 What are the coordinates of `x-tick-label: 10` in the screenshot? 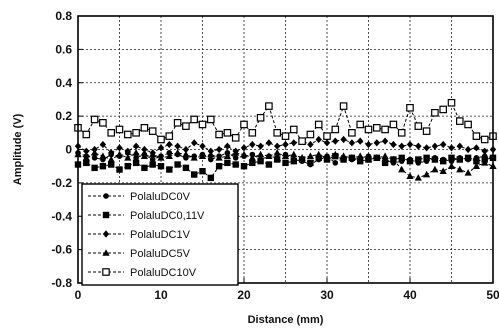 It's located at (161, 295).